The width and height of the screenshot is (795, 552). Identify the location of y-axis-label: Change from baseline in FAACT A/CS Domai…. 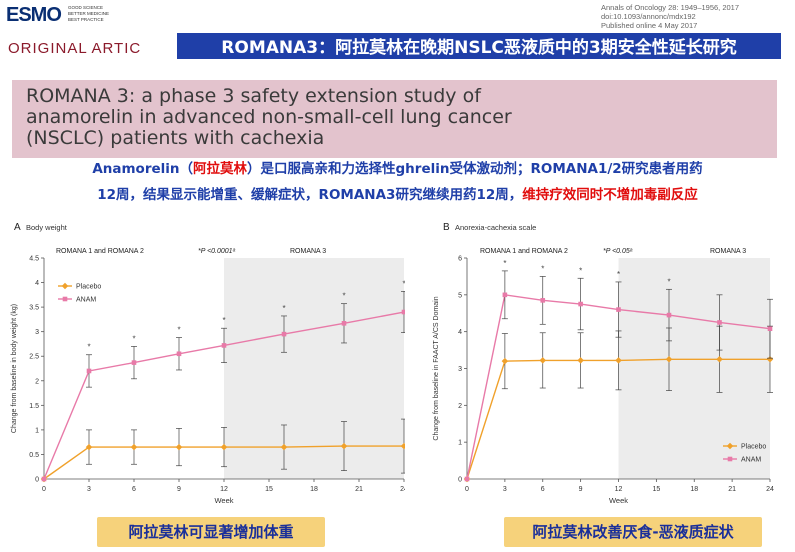
(436, 368).